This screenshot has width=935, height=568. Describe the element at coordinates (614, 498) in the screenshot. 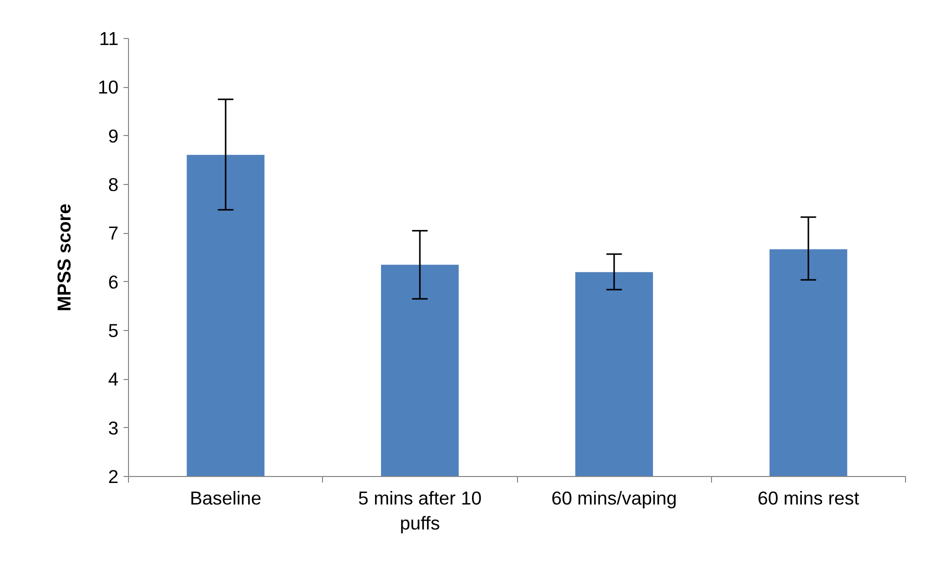

I see `x-tick-label: 60 mins/vaping` at that location.